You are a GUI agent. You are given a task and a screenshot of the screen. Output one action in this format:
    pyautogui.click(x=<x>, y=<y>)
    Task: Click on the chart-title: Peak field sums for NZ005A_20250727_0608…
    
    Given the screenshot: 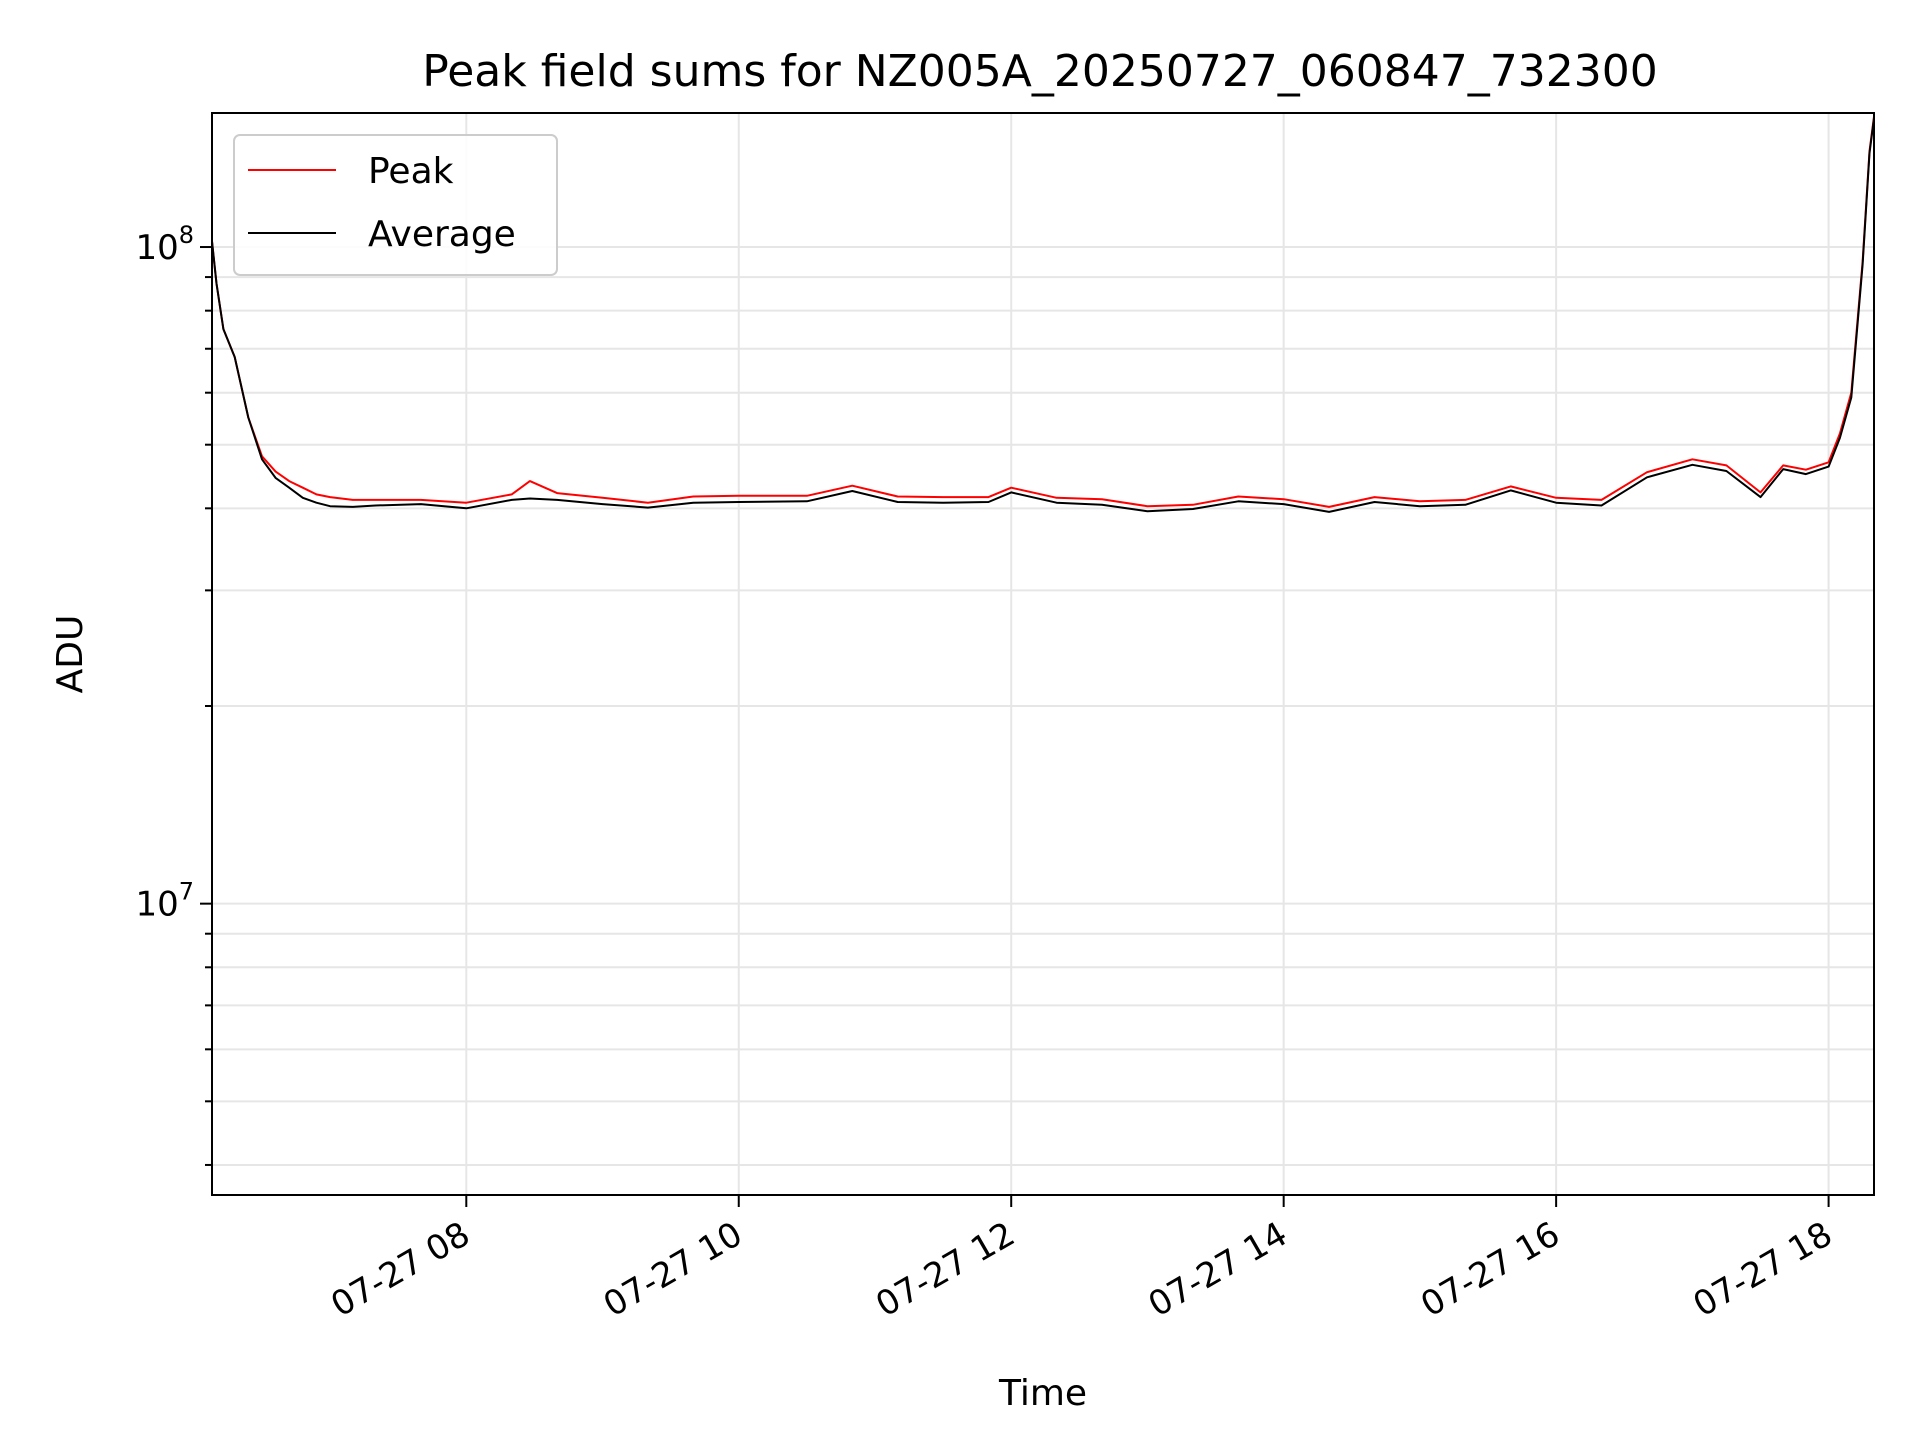 What is the action you would take?
    pyautogui.click(x=1039, y=71)
    